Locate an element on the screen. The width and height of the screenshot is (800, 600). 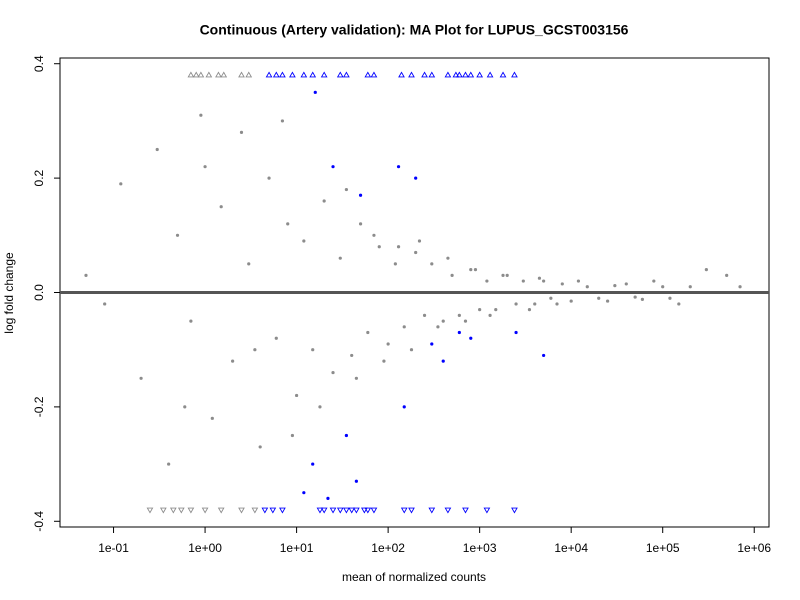
x-tick-label: 1e+00 is located at coordinates (205, 548).